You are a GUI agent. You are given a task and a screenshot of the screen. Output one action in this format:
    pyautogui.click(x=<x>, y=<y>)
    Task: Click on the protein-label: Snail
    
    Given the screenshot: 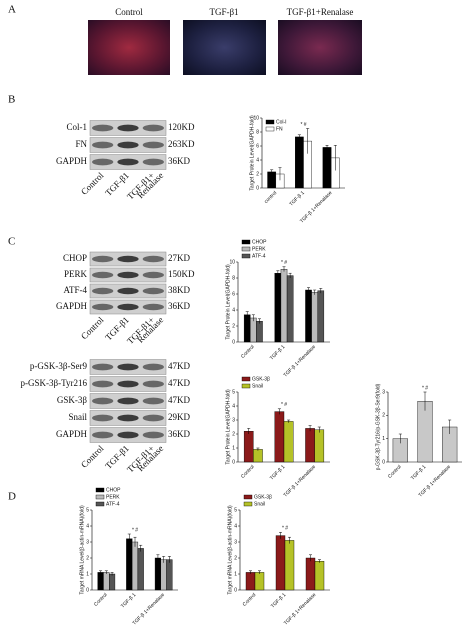 What is the action you would take?
    pyautogui.click(x=77, y=417)
    